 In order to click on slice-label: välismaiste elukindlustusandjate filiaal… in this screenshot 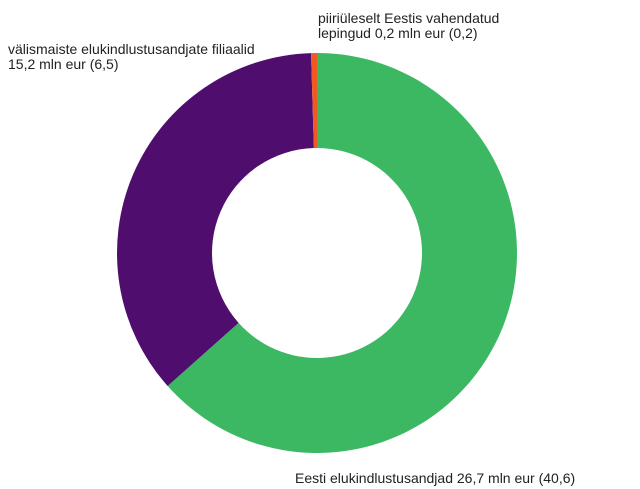, I will do `click(135, 57)`.